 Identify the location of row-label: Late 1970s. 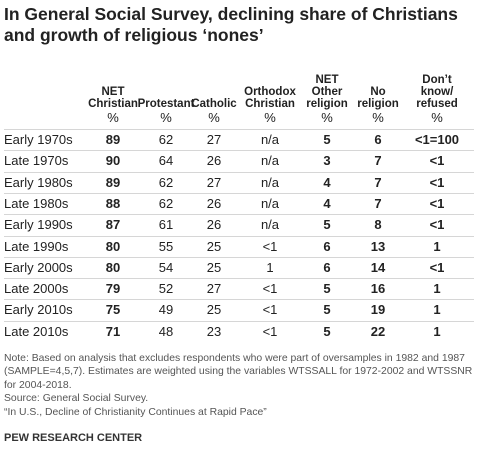
(36, 161).